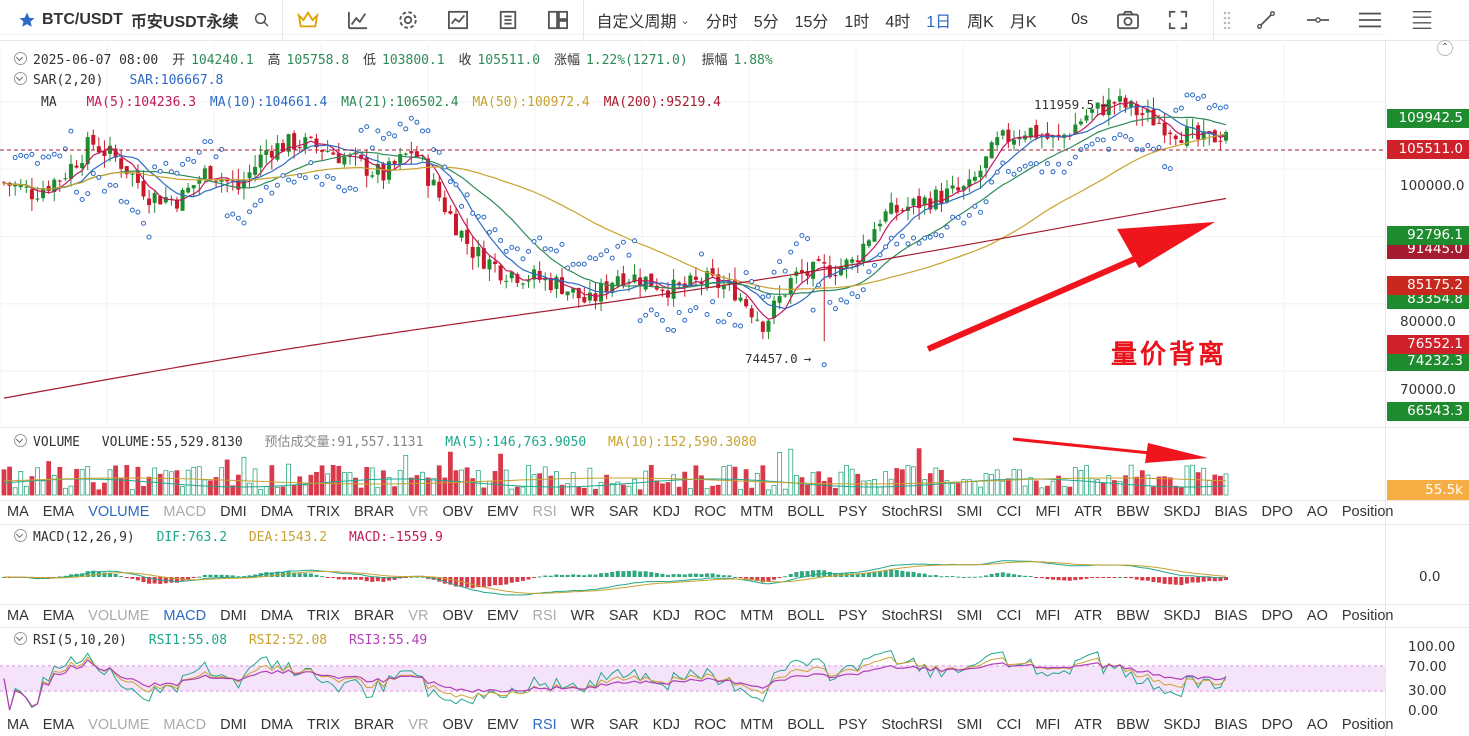  I want to click on period-4: 1时, so click(857, 22).